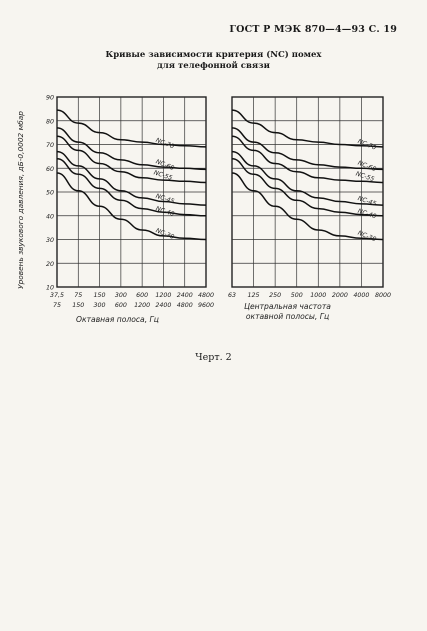 The width and height of the screenshot is (427, 631). What do you see at coordinates (185, 295) in the screenshot?
I see `x-tick-label-upper: 2400` at bounding box center [185, 295].